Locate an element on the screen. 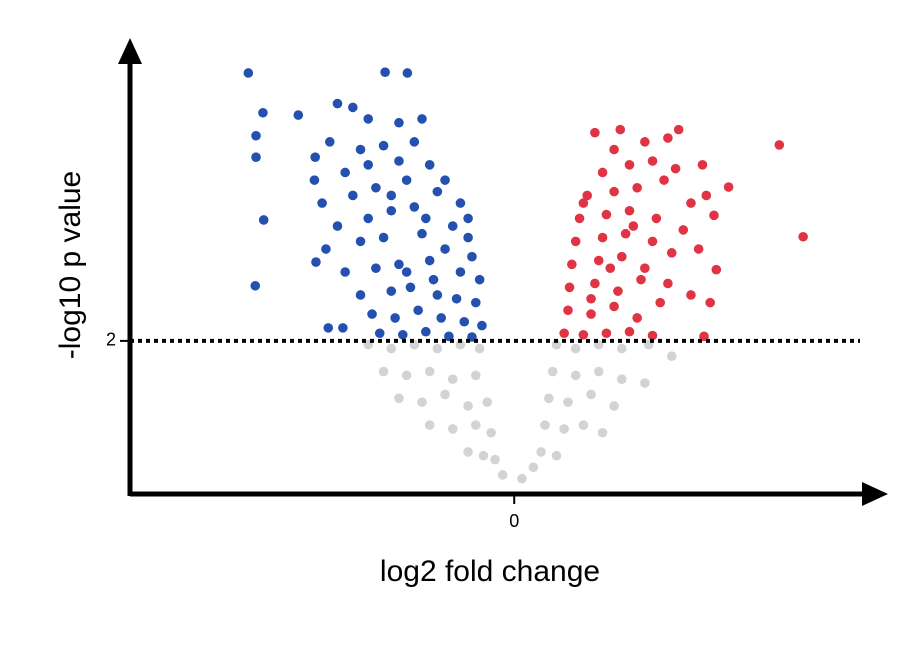 The height and width of the screenshot is (655, 910). y-arrow is located at coordinates (130, 51).